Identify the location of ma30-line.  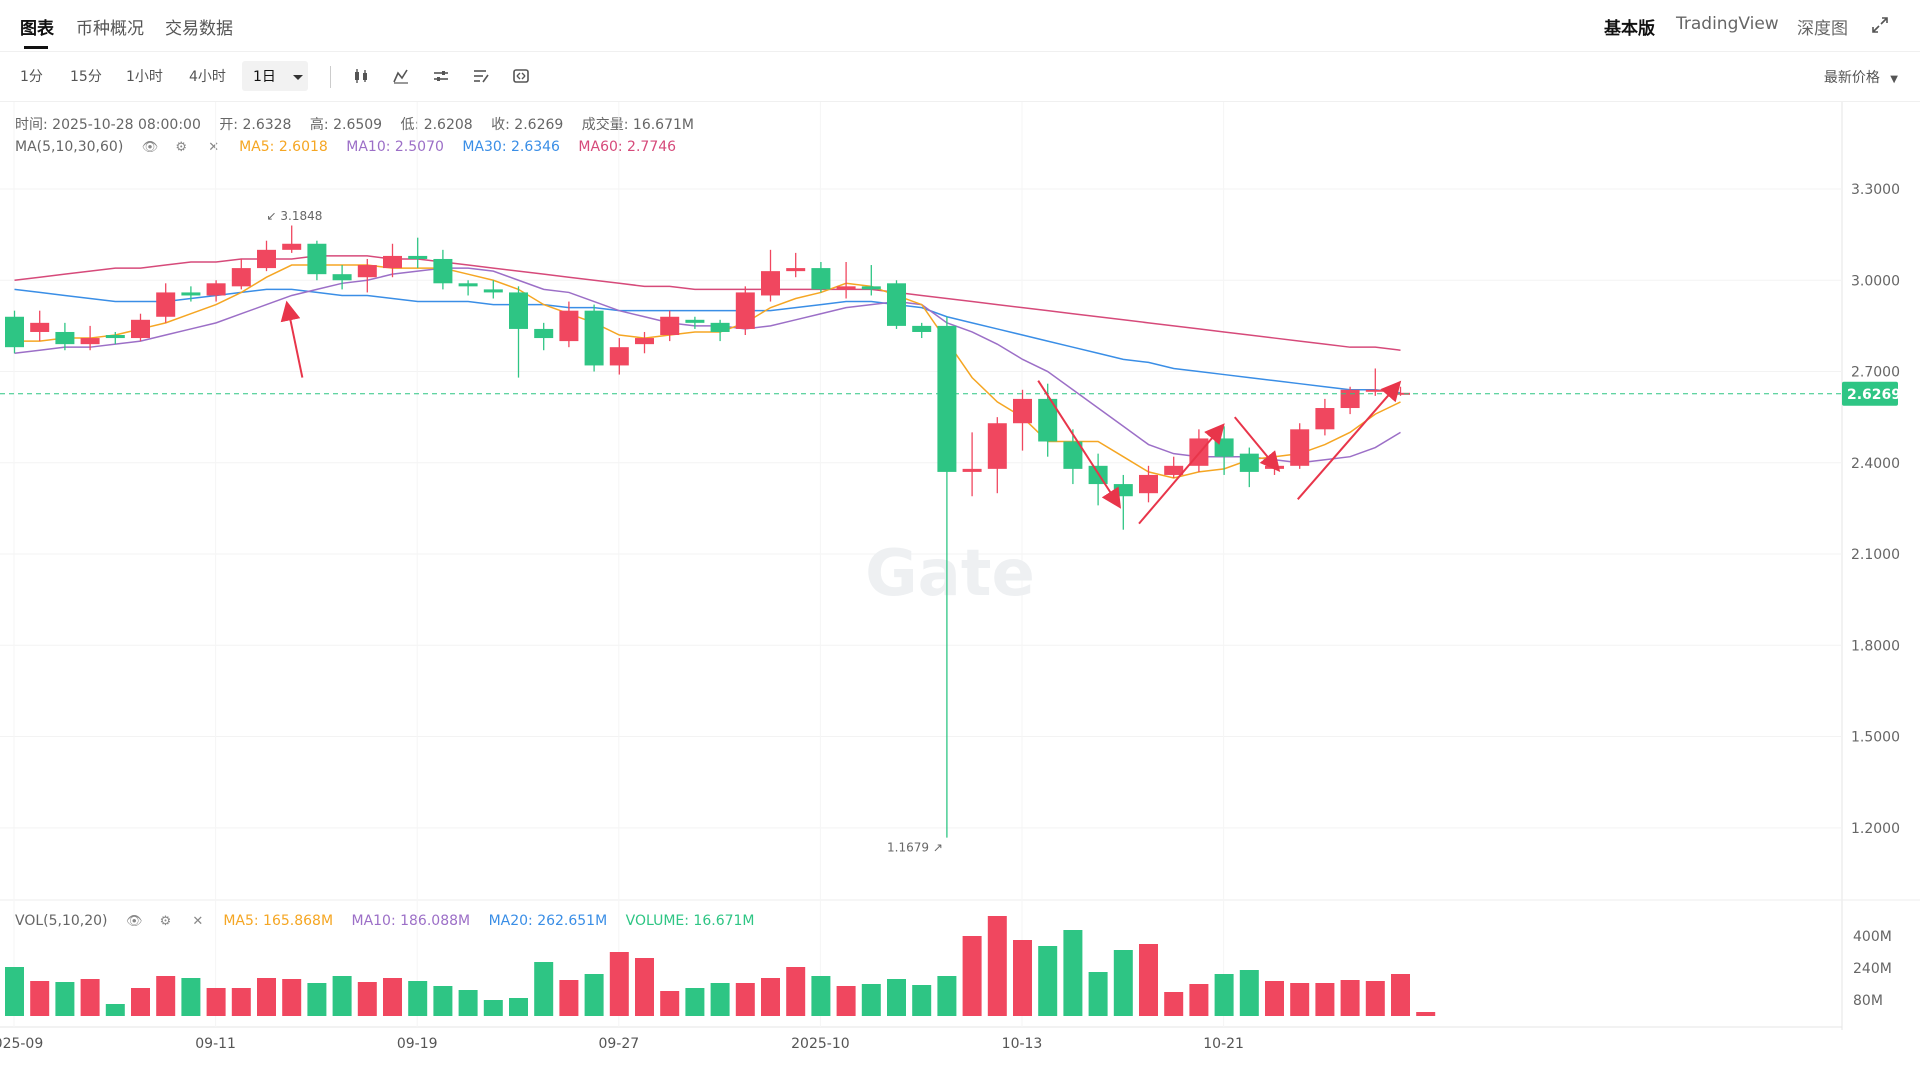
(707, 341).